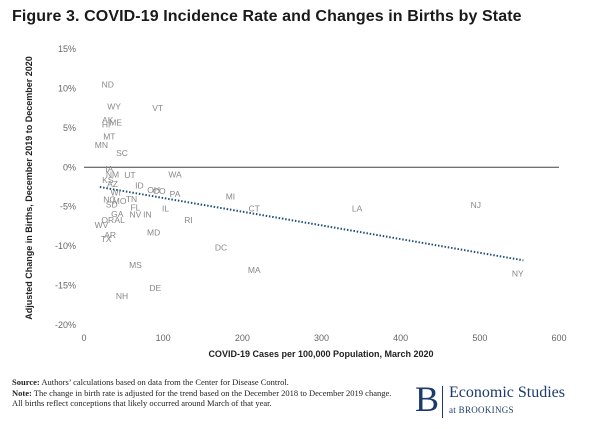 This screenshot has width=610, height=429. I want to click on state-point-or: OR, so click(107, 220).